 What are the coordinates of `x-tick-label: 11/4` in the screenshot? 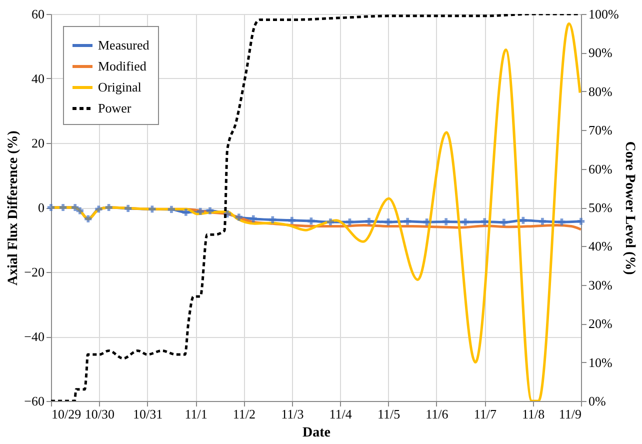 It's located at (340, 414).